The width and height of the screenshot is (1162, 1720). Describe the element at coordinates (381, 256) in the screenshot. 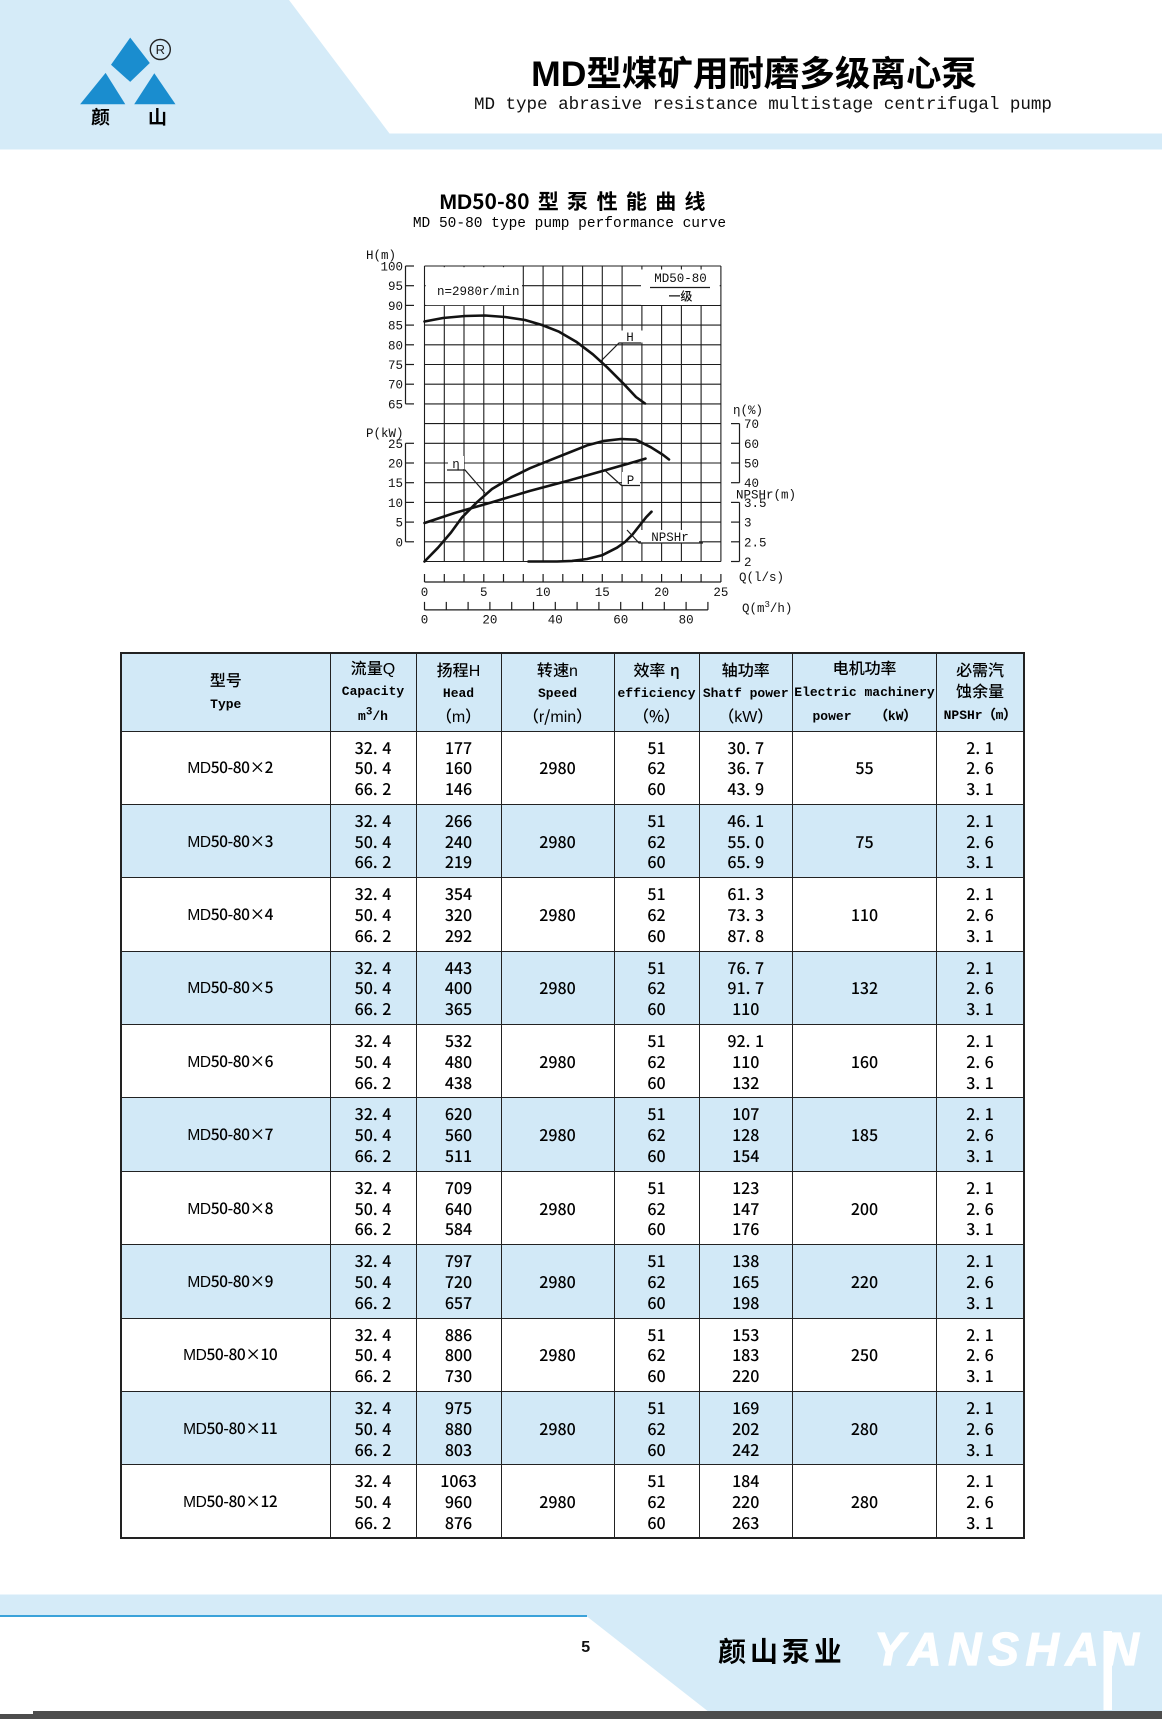

I see `svg-text: H(m)` at that location.